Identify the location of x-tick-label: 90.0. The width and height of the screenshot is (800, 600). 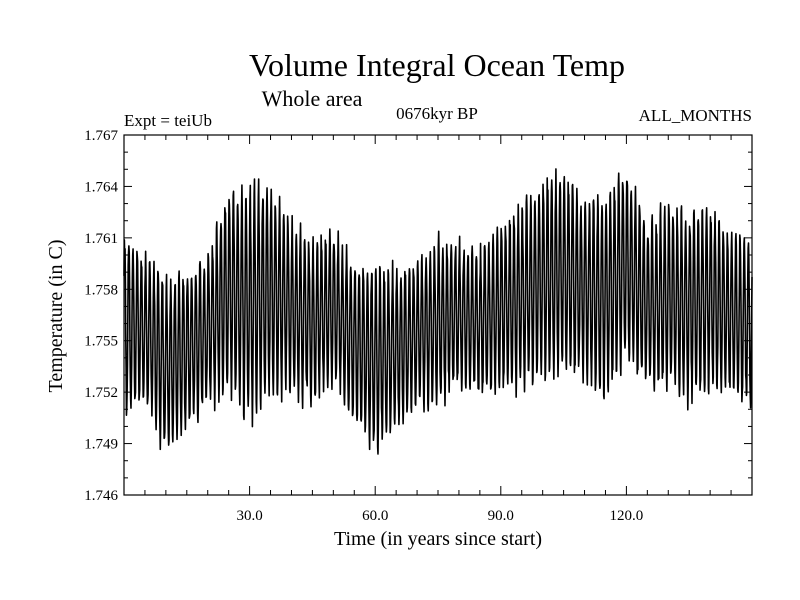
(501, 516).